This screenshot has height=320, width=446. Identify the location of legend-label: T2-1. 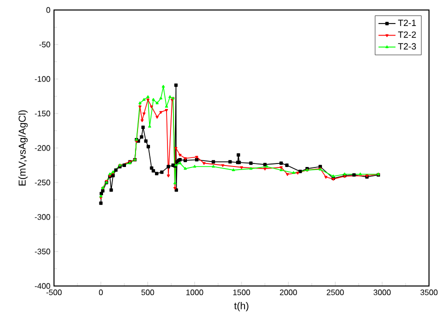
(407, 23).